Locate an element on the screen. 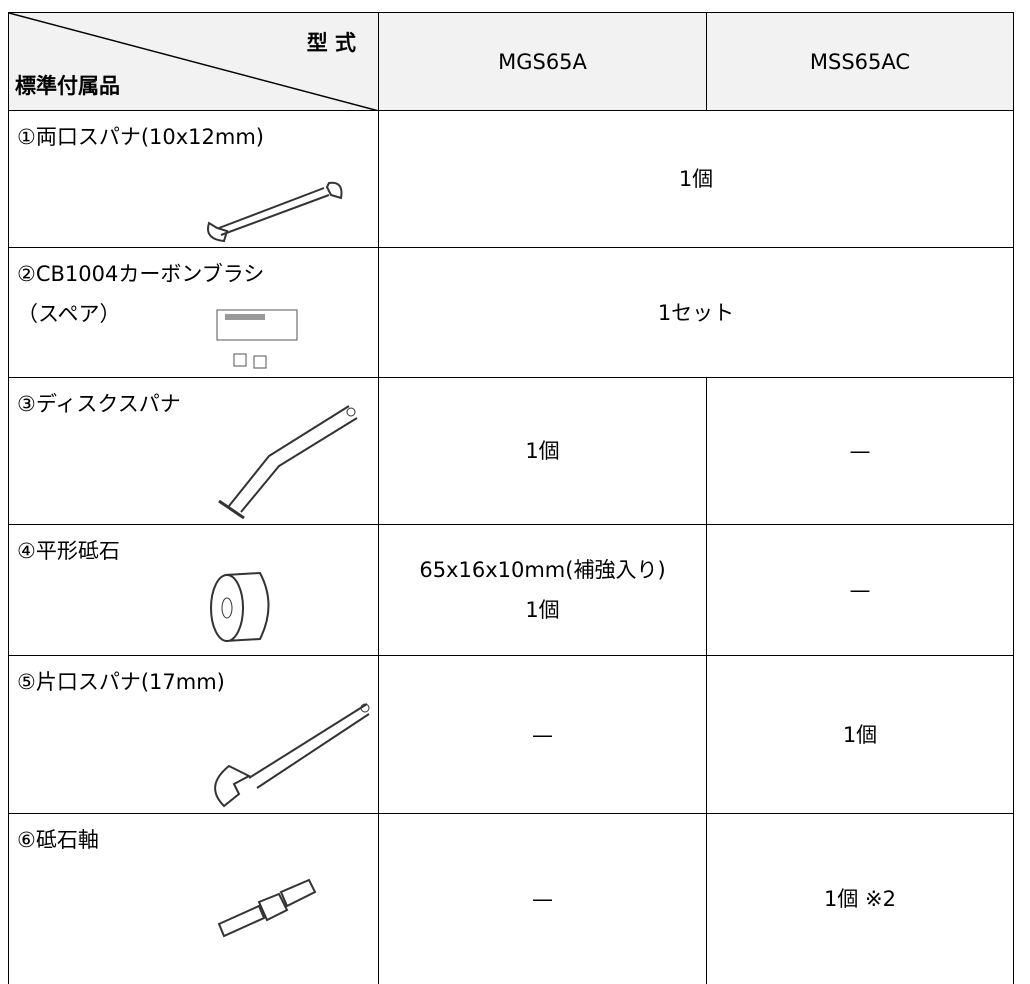 This screenshot has height=984, width=1030. label: ⑥砥石軸 is located at coordinates (58, 840).